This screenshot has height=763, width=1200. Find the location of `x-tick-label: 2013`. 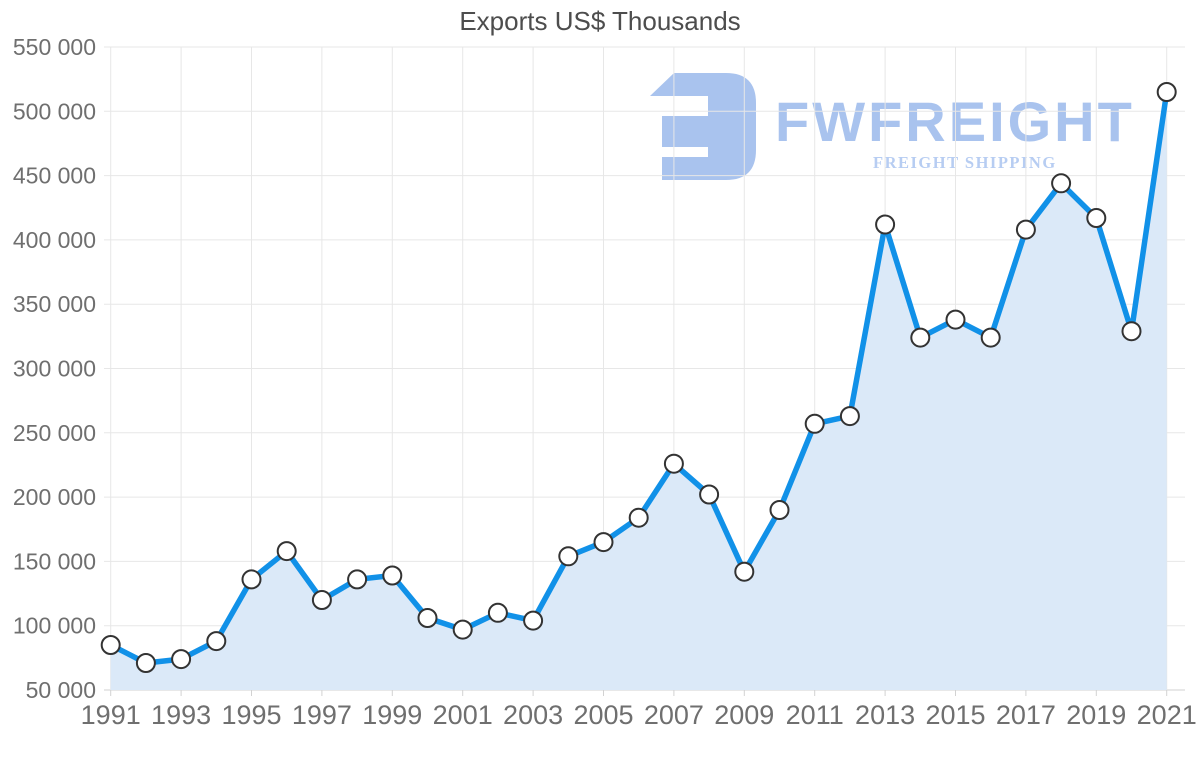

x-tick-label: 2013 is located at coordinates (885, 715).